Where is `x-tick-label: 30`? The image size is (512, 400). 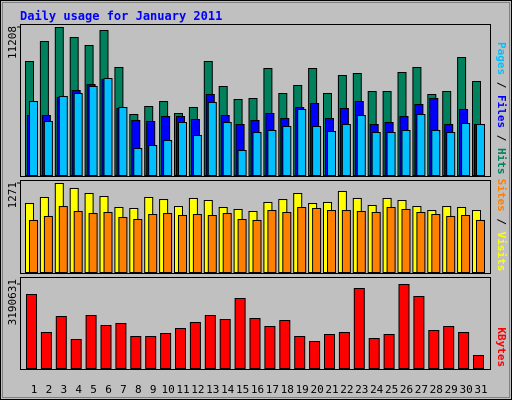
x-tick-label: 30 is located at coordinates (465, 389).